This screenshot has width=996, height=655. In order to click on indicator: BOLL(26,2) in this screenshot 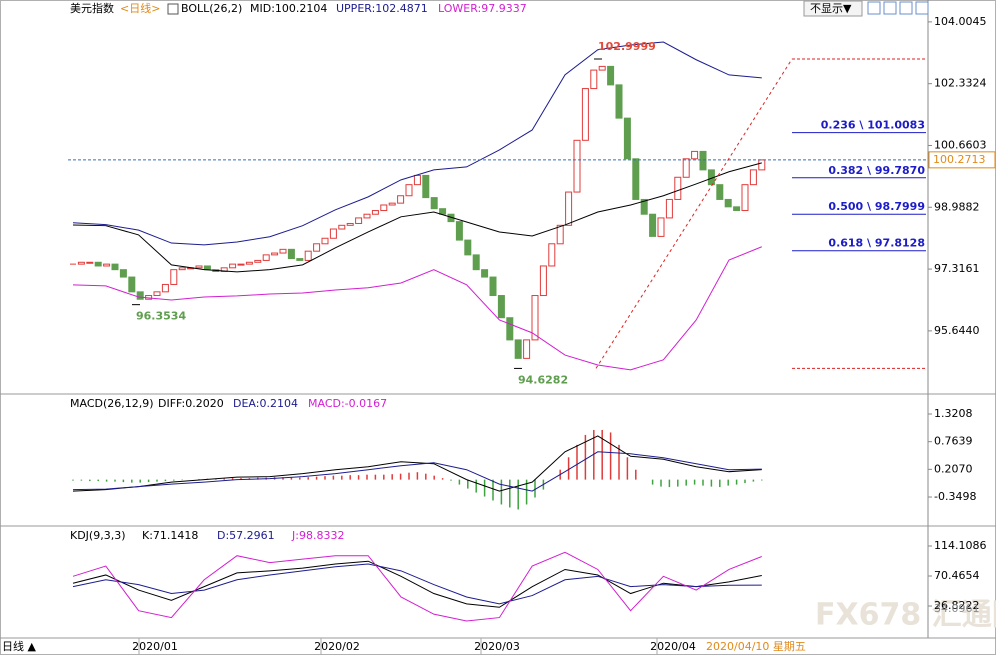, I will do `click(211, 8)`.